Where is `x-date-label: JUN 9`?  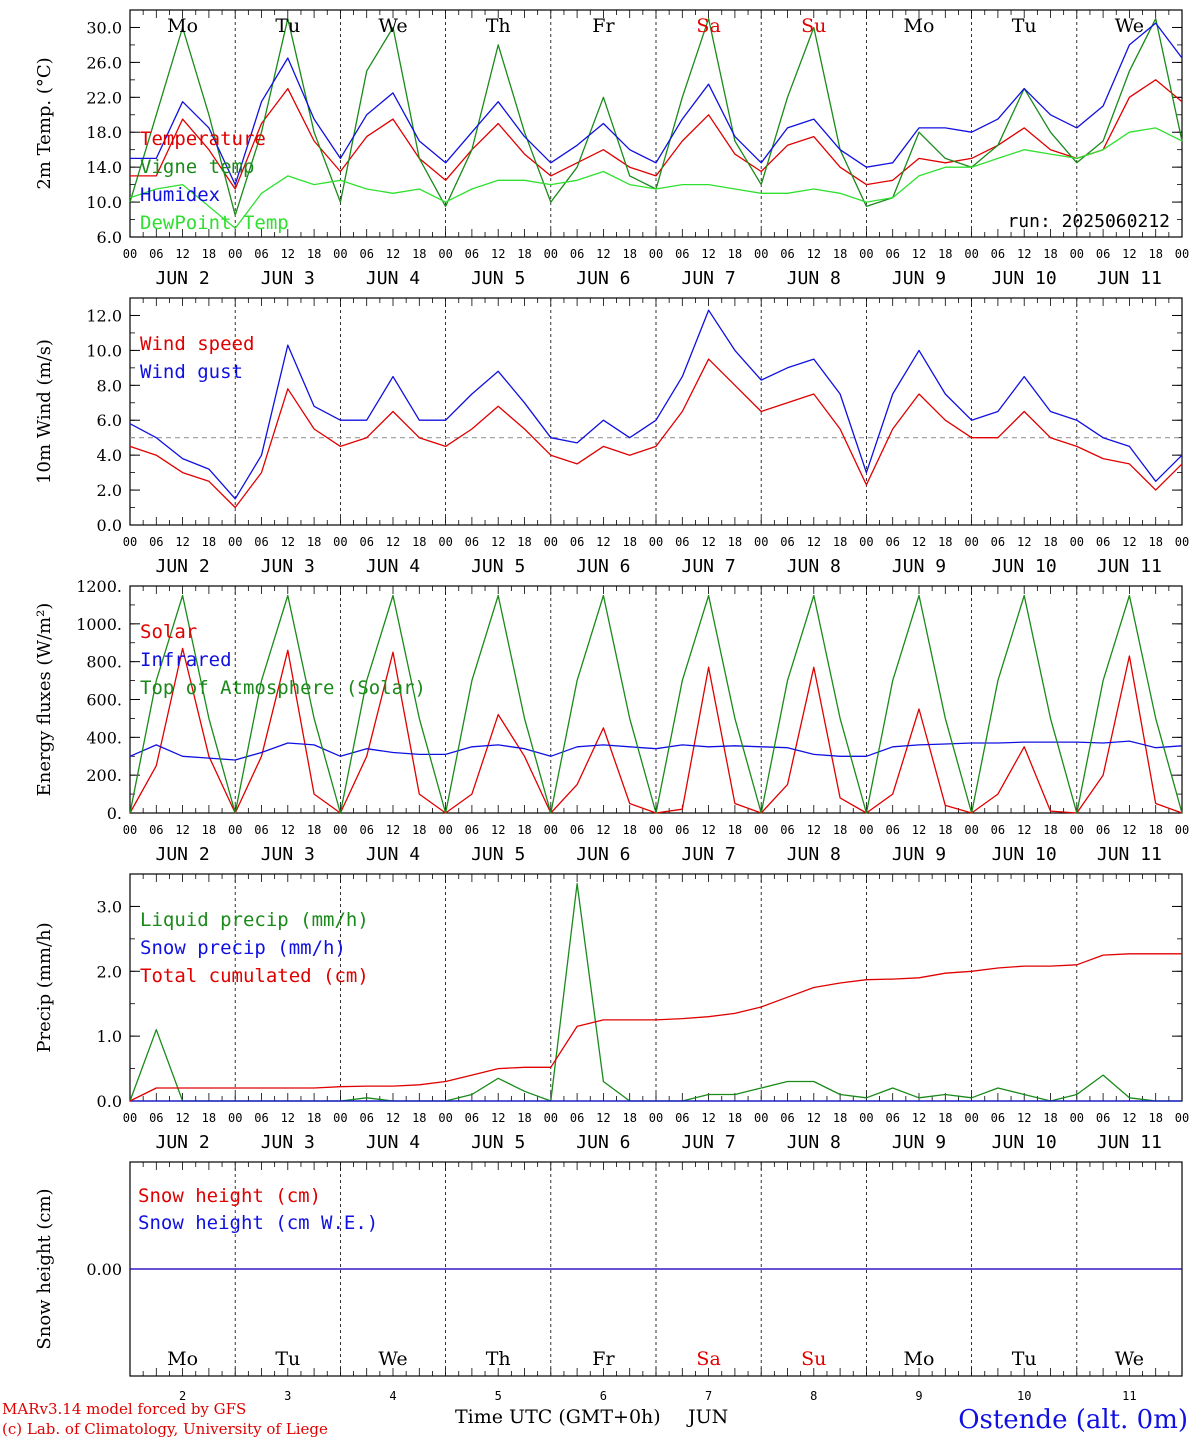 x-date-label: JUN 9 is located at coordinates (919, 566).